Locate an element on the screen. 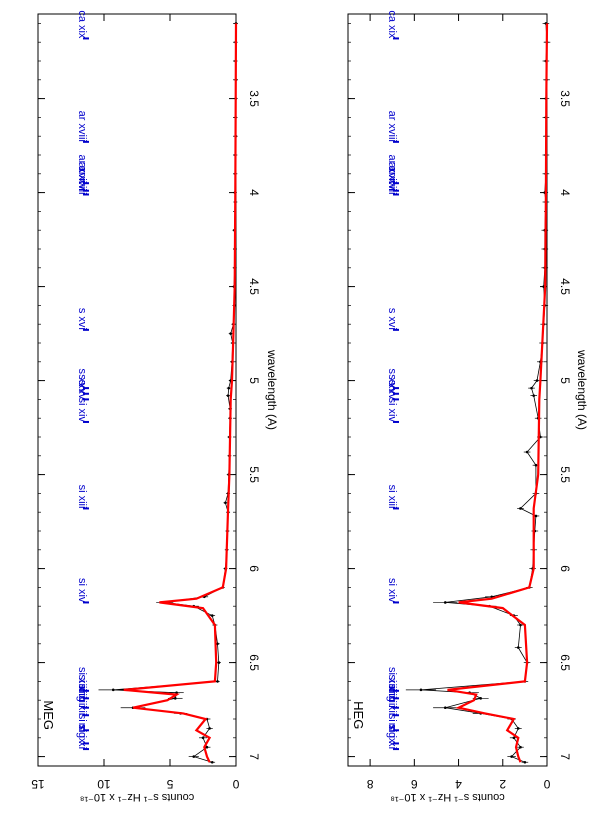 This screenshot has width=589, height=837. y-tick-label: 5 is located at coordinates (169, 784).